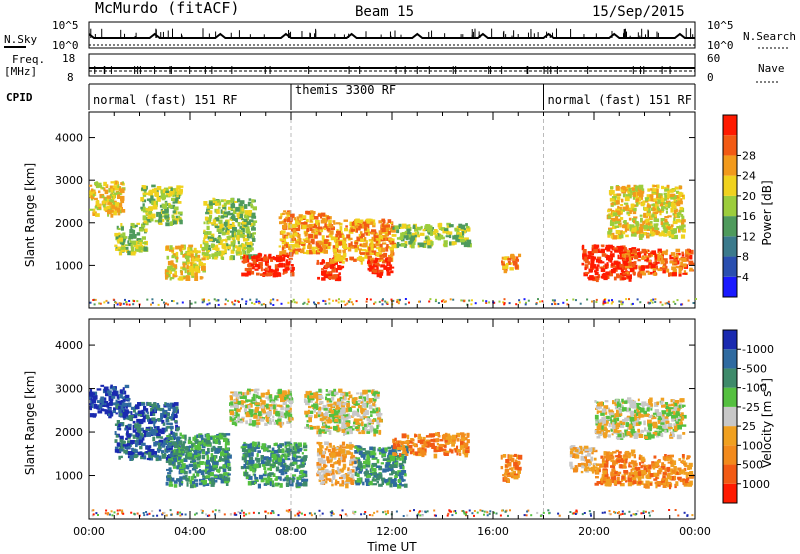 This screenshot has height=554, width=800. Describe the element at coordinates (391, 35) in the screenshot. I see `nsky-line` at that location.